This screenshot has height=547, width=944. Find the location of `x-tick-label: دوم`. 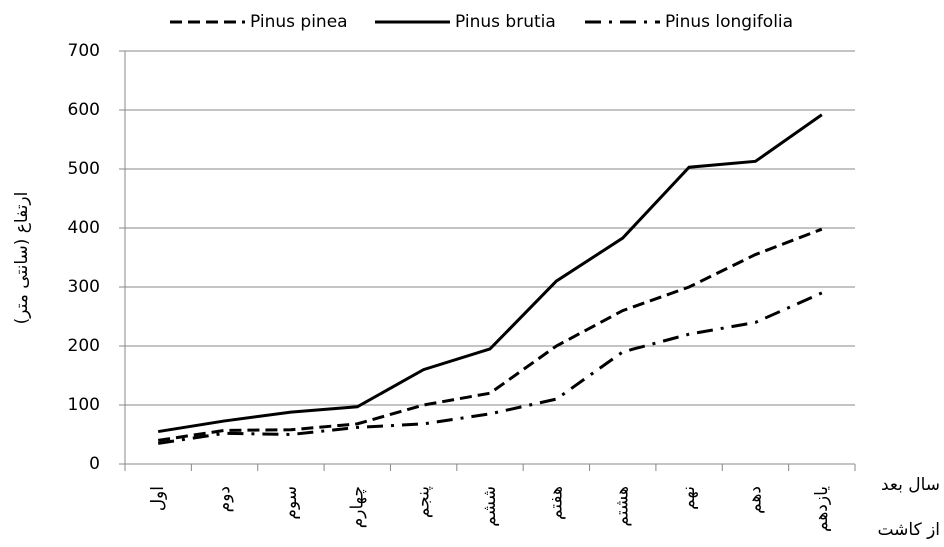

x-tick-label: دوم is located at coordinates (225, 499).